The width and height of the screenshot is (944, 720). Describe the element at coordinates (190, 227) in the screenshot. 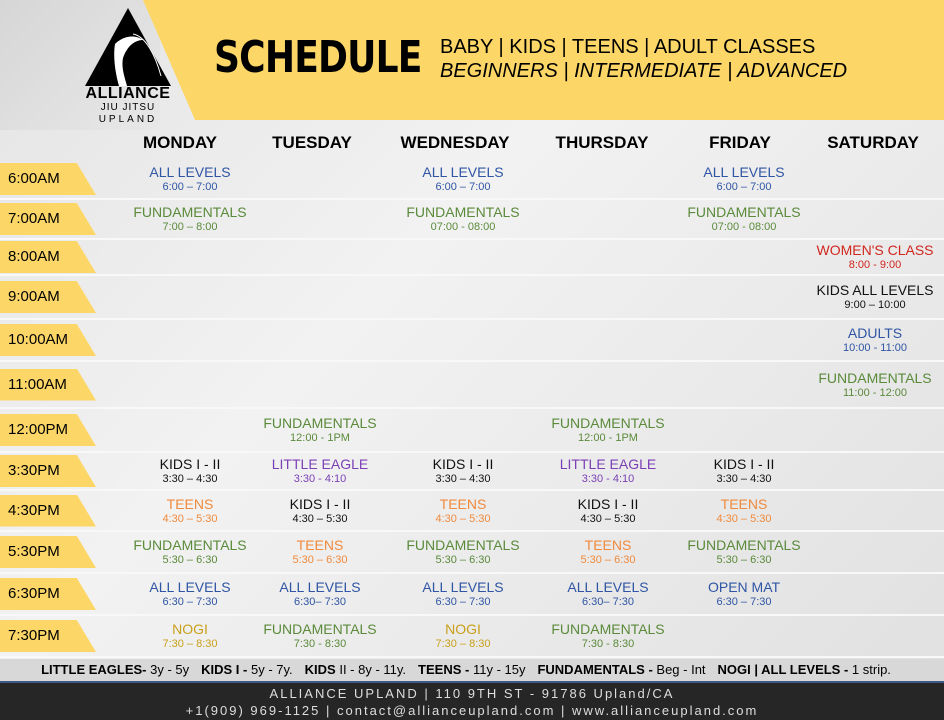

I see `class-time: 7:00 – 8:00` at that location.